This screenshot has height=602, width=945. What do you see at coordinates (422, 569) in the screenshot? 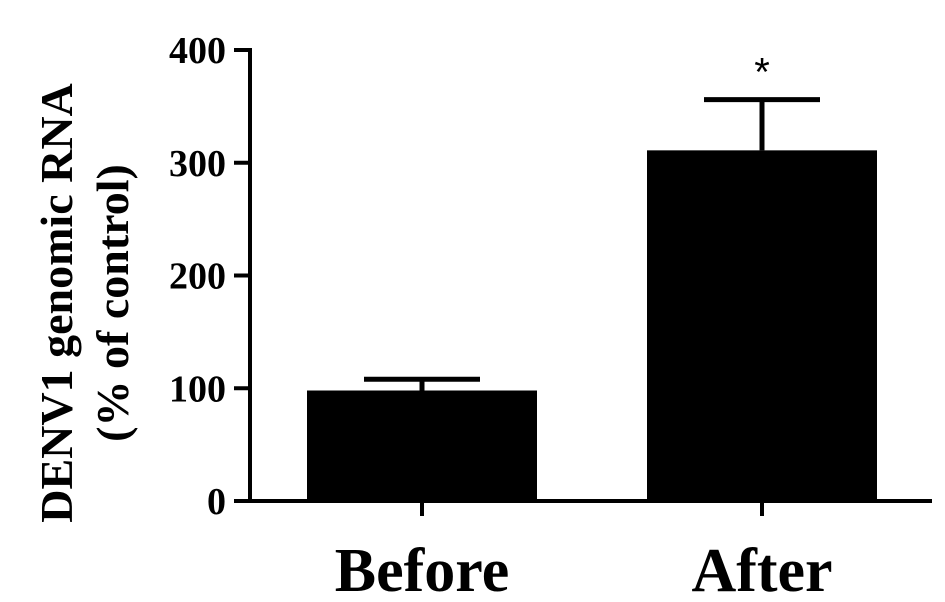
I see `x-tick-label-before: Before` at bounding box center [422, 569].